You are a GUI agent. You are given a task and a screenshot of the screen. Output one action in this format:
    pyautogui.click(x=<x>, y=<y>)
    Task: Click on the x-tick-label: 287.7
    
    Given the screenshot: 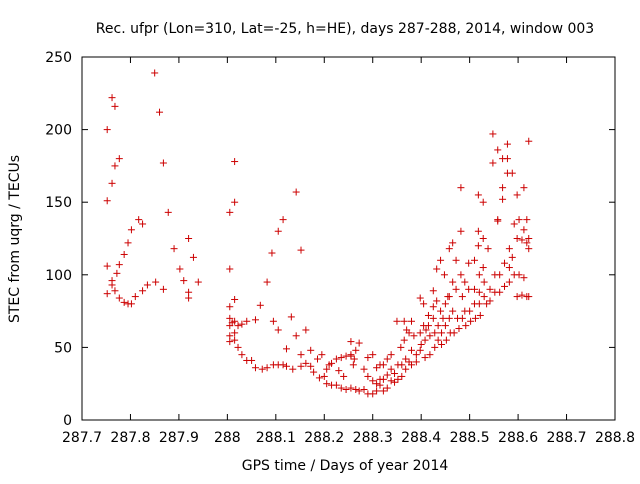 What is the action you would take?
    pyautogui.click(x=82, y=438)
    